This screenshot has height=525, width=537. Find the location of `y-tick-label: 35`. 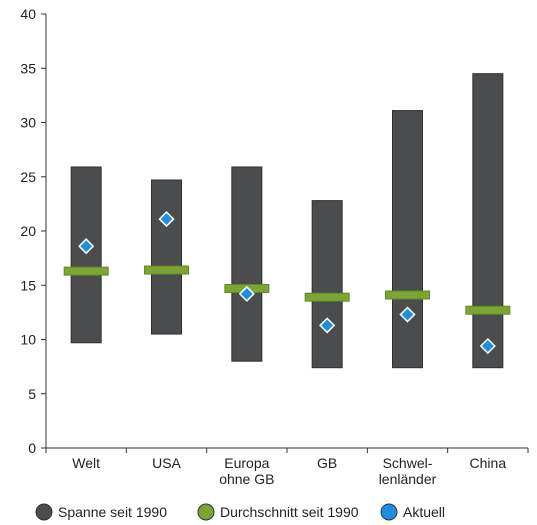

y-tick-label: 35 is located at coordinates (28, 68).